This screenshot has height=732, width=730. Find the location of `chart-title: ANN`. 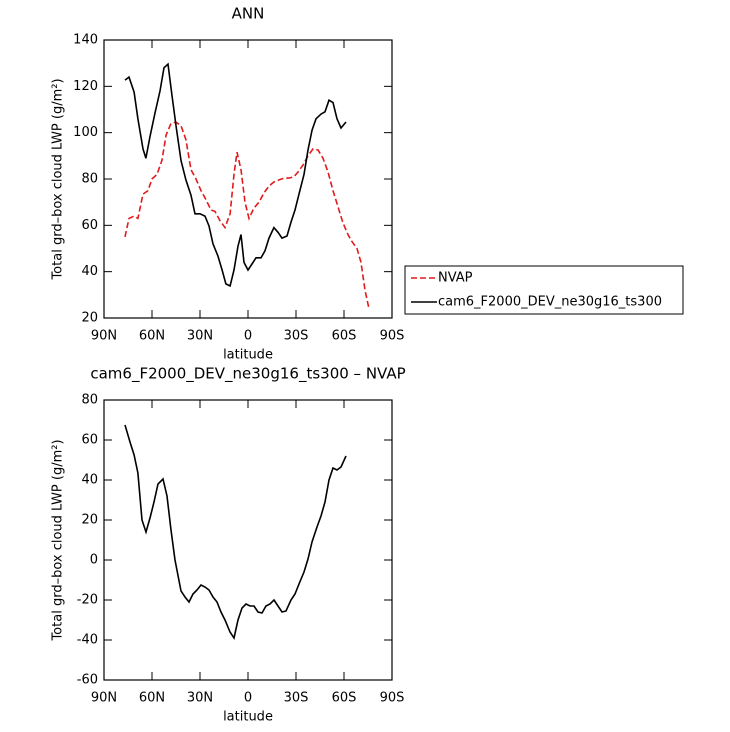

chart-title: ANN is located at coordinates (248, 14).